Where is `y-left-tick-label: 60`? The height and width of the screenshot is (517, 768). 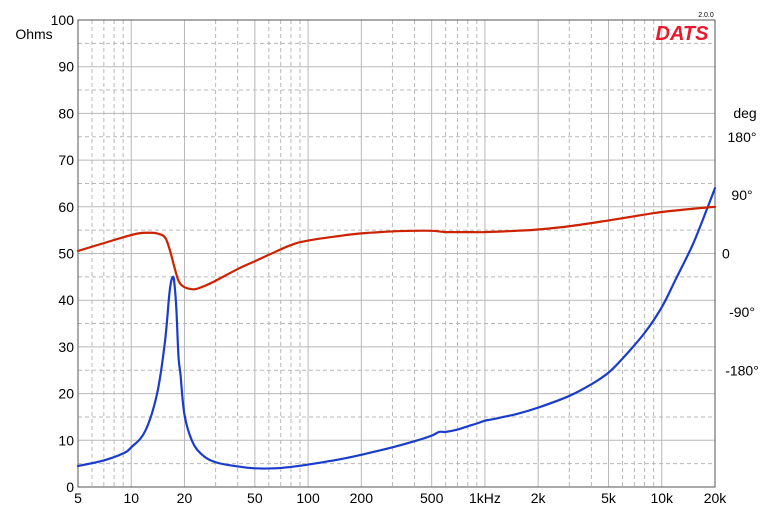
y-left-tick-label: 60 is located at coordinates (66, 207).